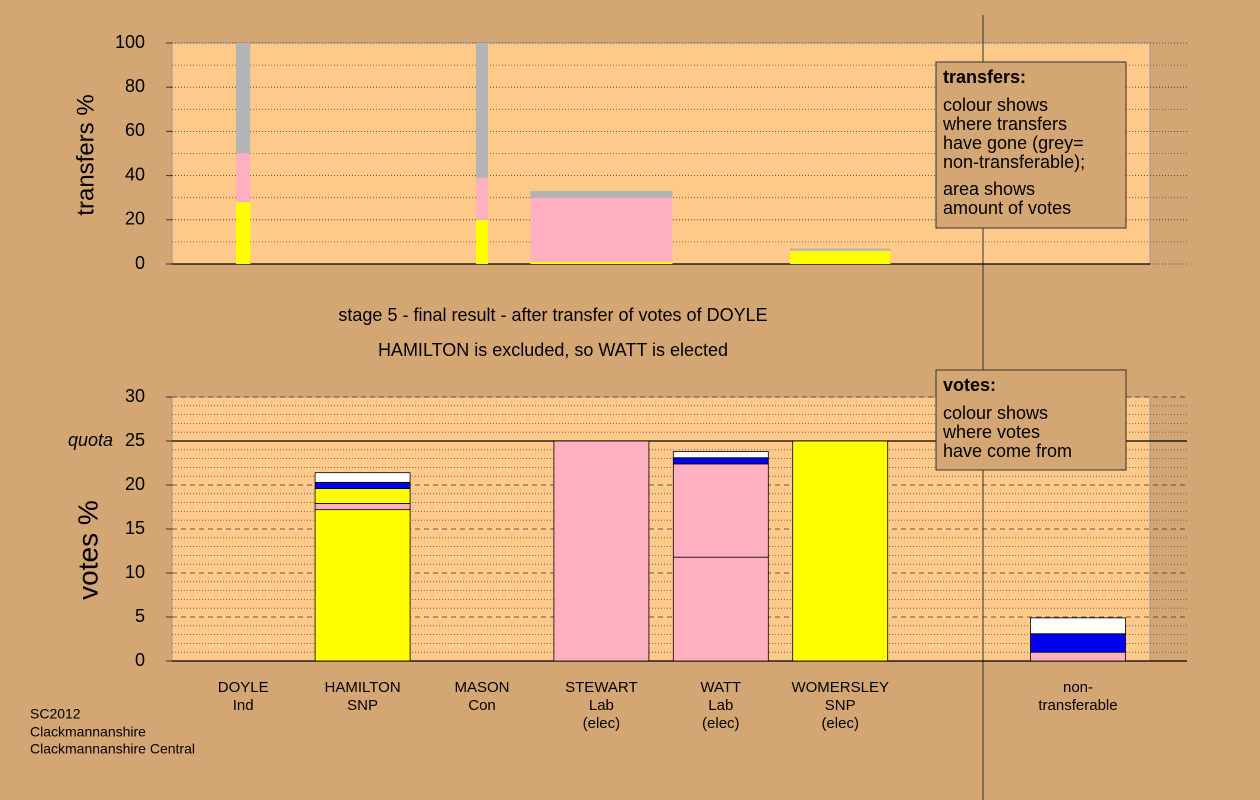 The width and height of the screenshot is (1260, 800). What do you see at coordinates (989, 189) in the screenshot?
I see `note-text: area shows` at bounding box center [989, 189].